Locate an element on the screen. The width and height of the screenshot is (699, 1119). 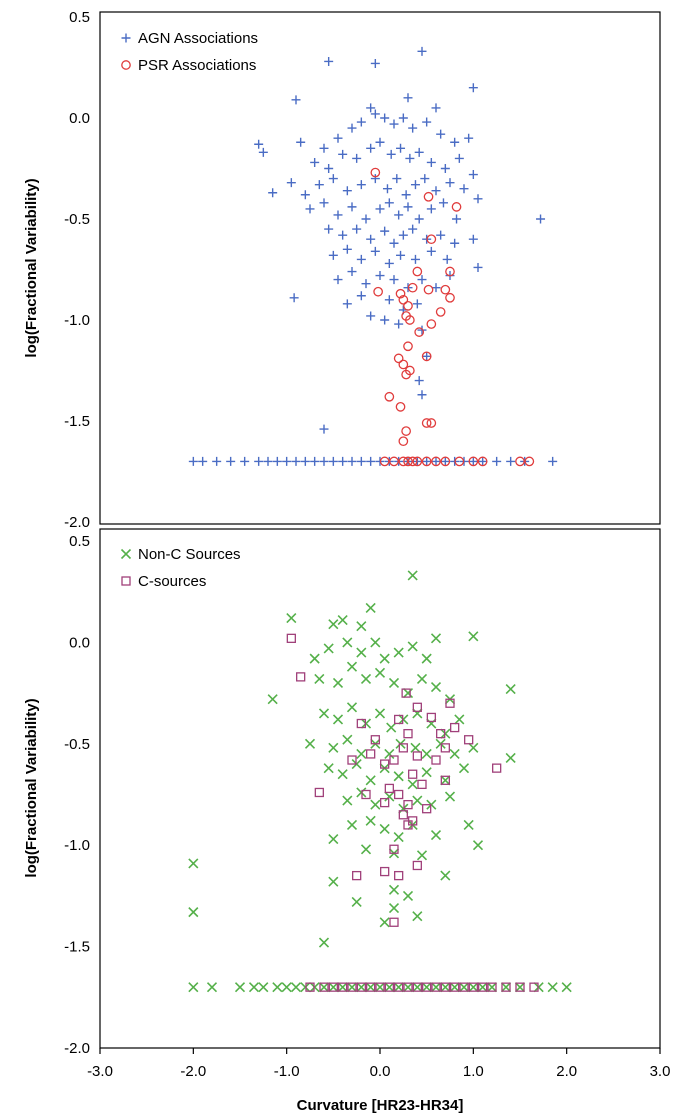
x-tick-label: 0.0 is located at coordinates (380, 1071).